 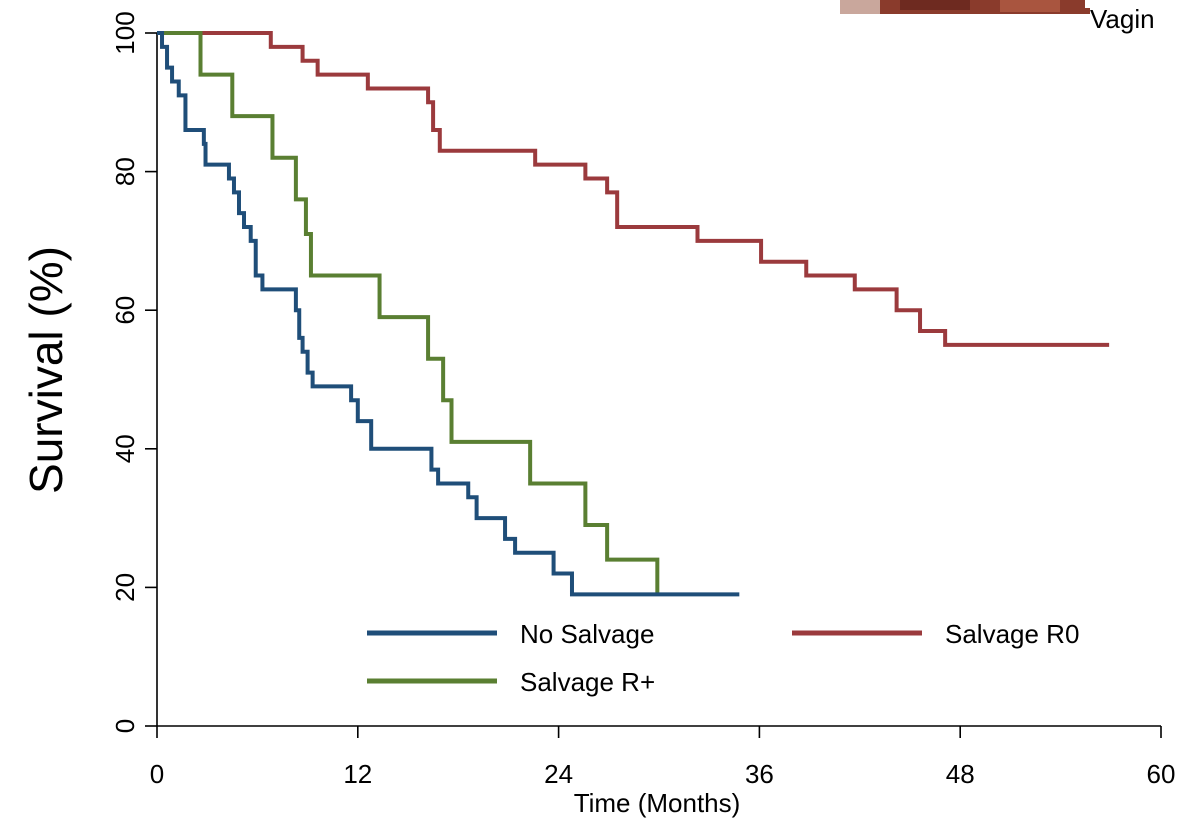 What do you see at coordinates (511, 682) in the screenshot?
I see `legend-item-salvage-rplus: Salvage R+` at bounding box center [511, 682].